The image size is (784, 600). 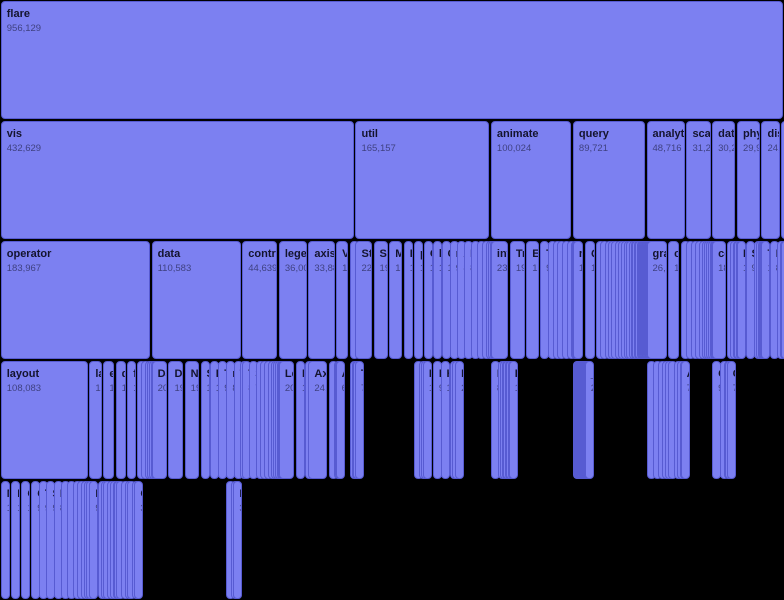 I want to click on icicle-cell: NodeSprite 19,382, so click(x=192, y=420).